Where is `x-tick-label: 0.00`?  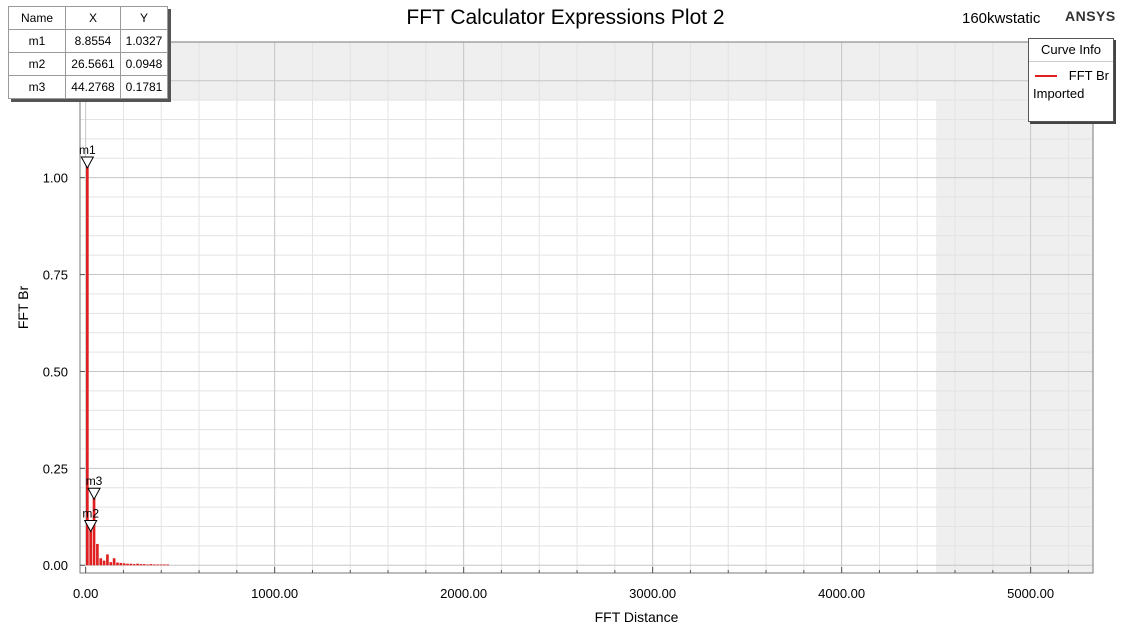 x-tick-label: 0.00 is located at coordinates (85, 593).